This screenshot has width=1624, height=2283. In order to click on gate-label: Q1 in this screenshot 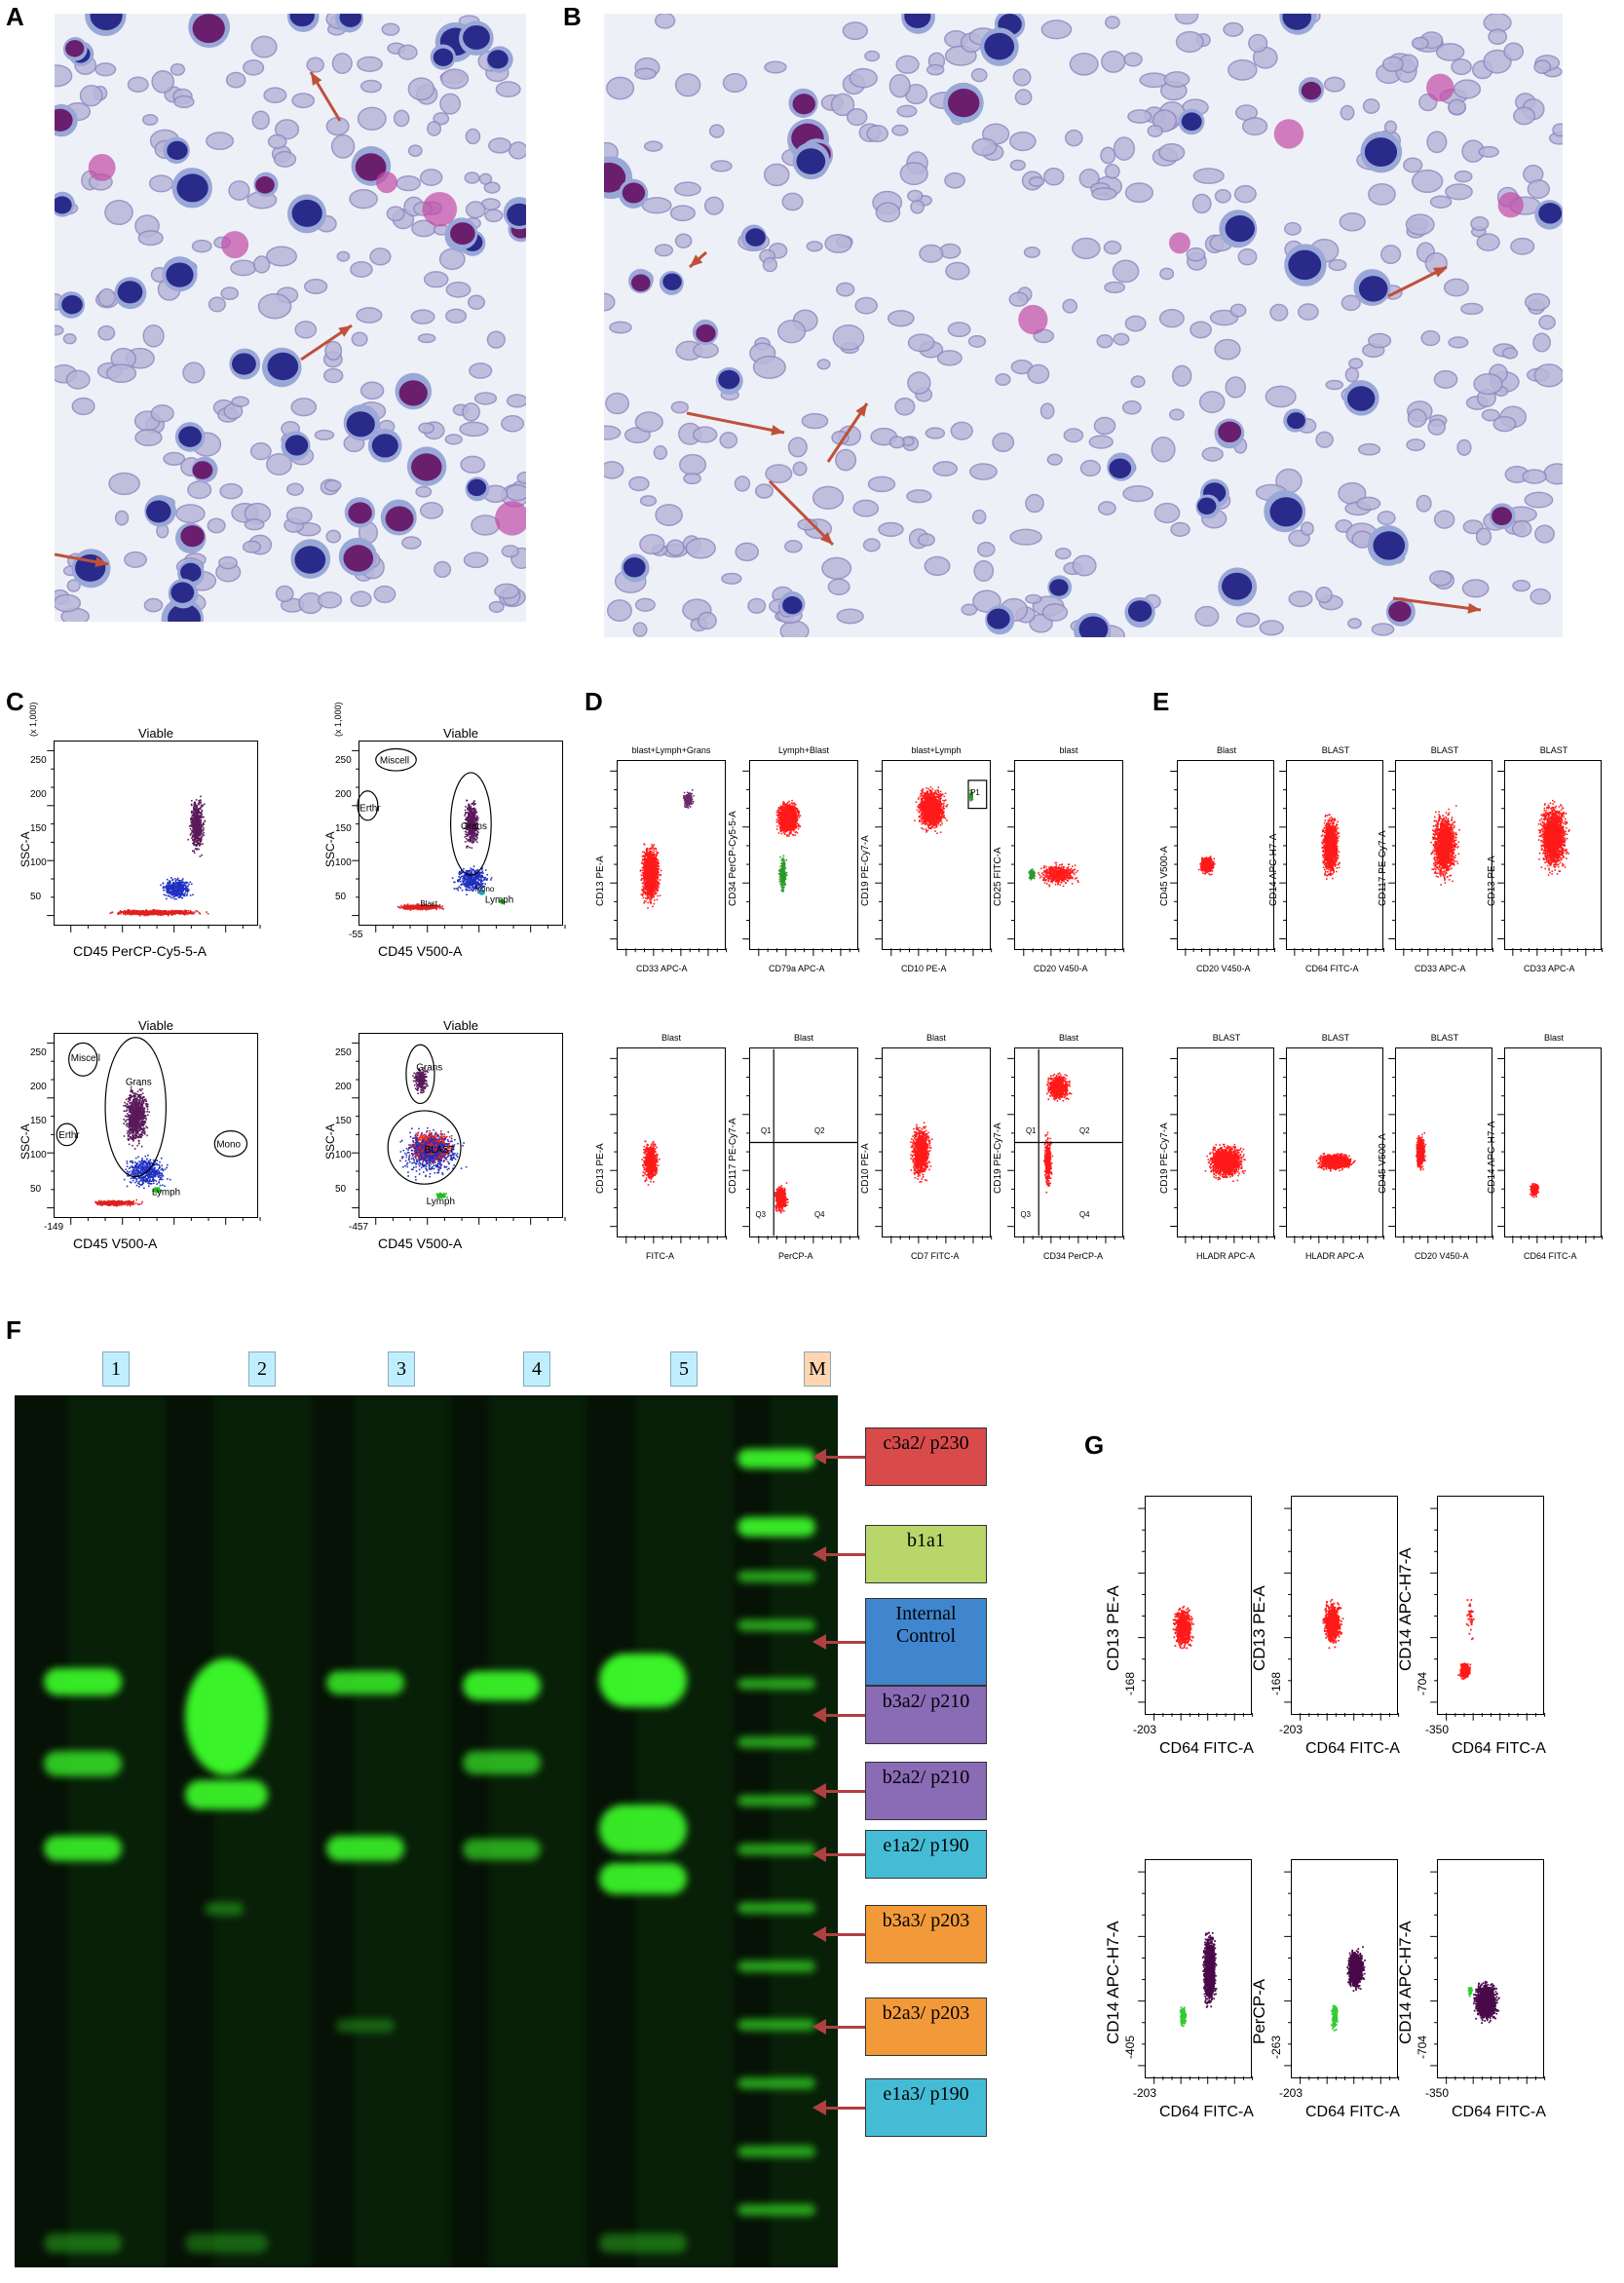, I will do `click(1031, 1130)`.